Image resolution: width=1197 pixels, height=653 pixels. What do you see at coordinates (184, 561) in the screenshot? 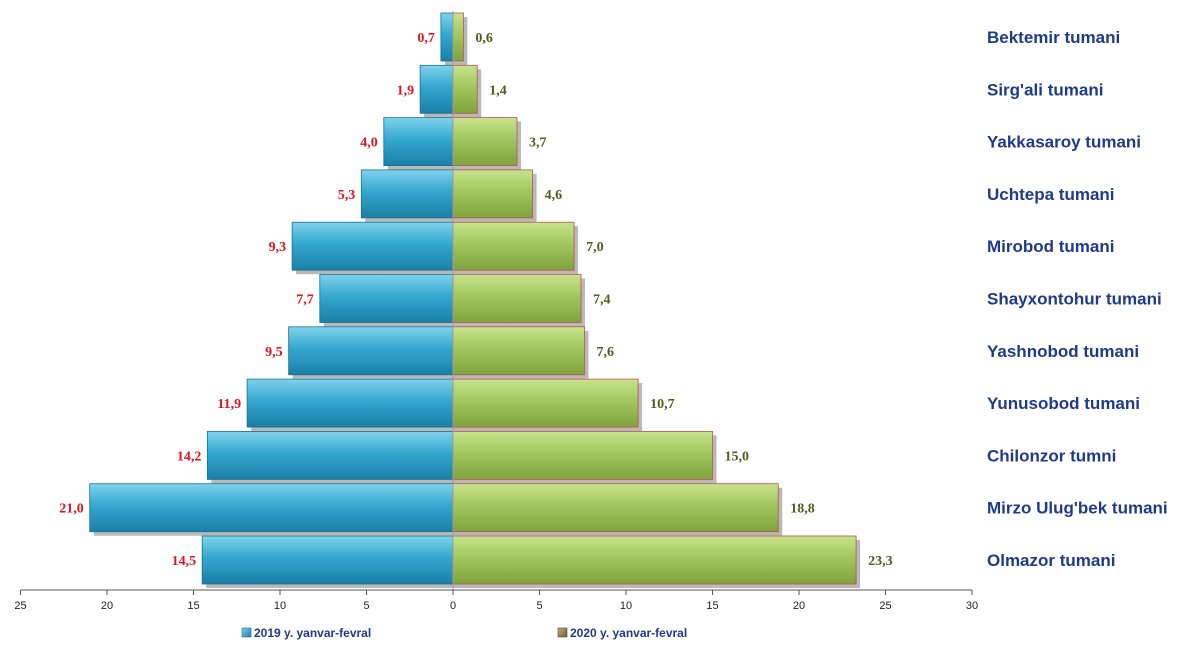
I see `data-label-2019: 14,5` at bounding box center [184, 561].